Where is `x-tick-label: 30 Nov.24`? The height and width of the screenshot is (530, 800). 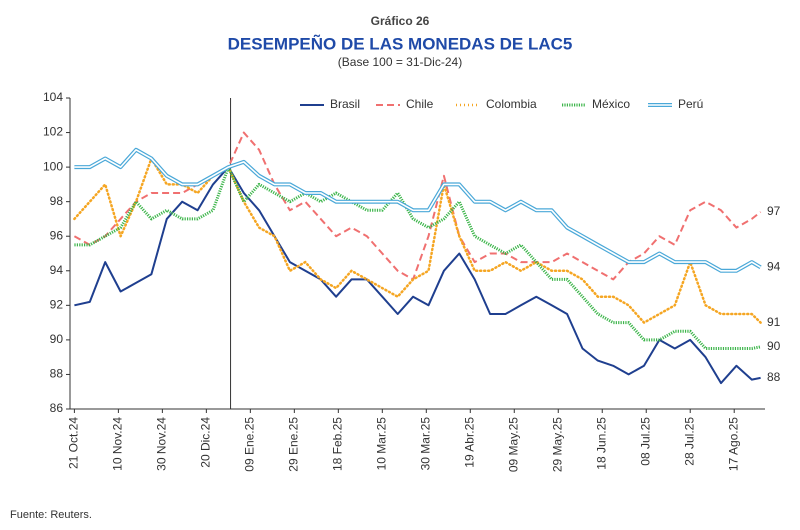 x-tick-label: 30 Nov.24 is located at coordinates (162, 444).